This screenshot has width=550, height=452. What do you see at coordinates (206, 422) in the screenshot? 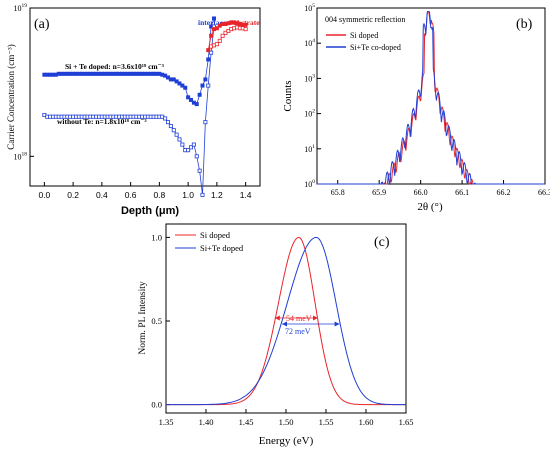
I see `c-x-tick-label: 1.40` at bounding box center [206, 422].